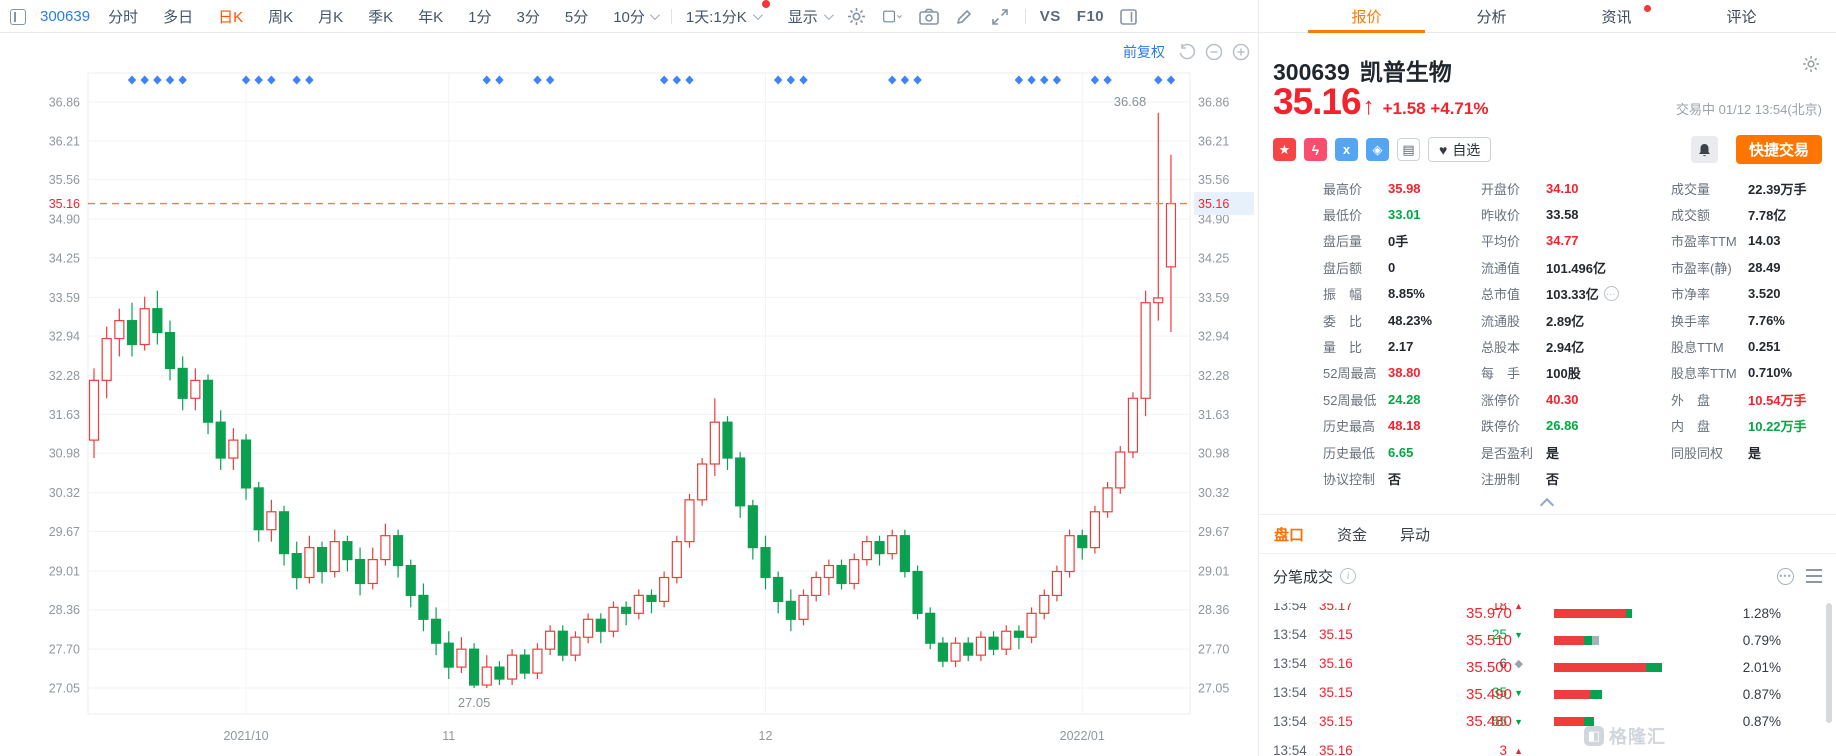 The height and width of the screenshot is (756, 1836). Describe the element at coordinates (1366, 16) in the screenshot. I see `tab-报价: 报价` at that location.